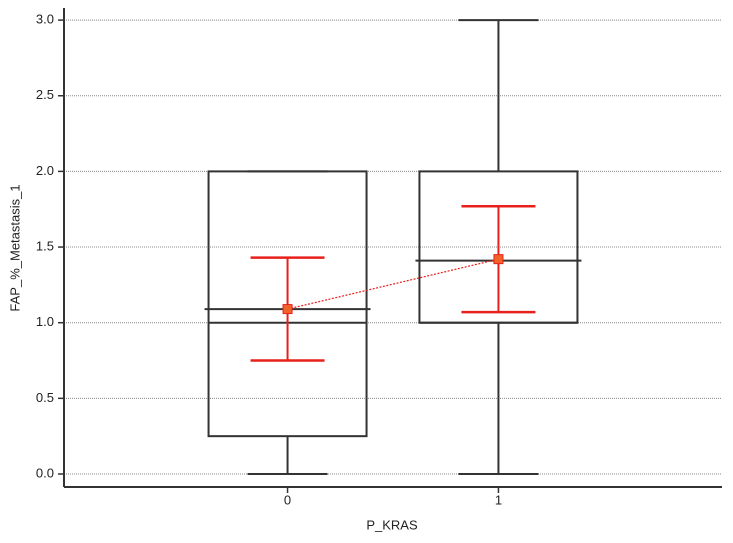  Describe the element at coordinates (498, 499) in the screenshot. I see `x-tick-label: 1` at that location.